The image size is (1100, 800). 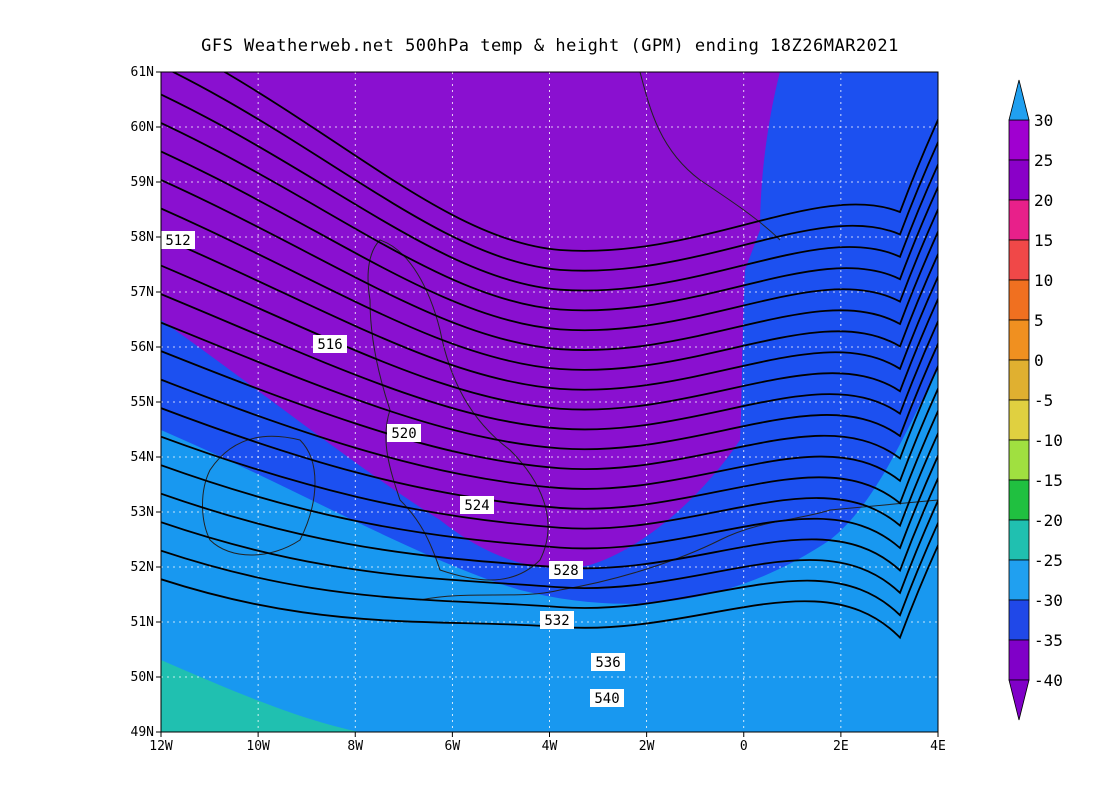 I want to click on contour-label: 512, so click(x=177, y=241).